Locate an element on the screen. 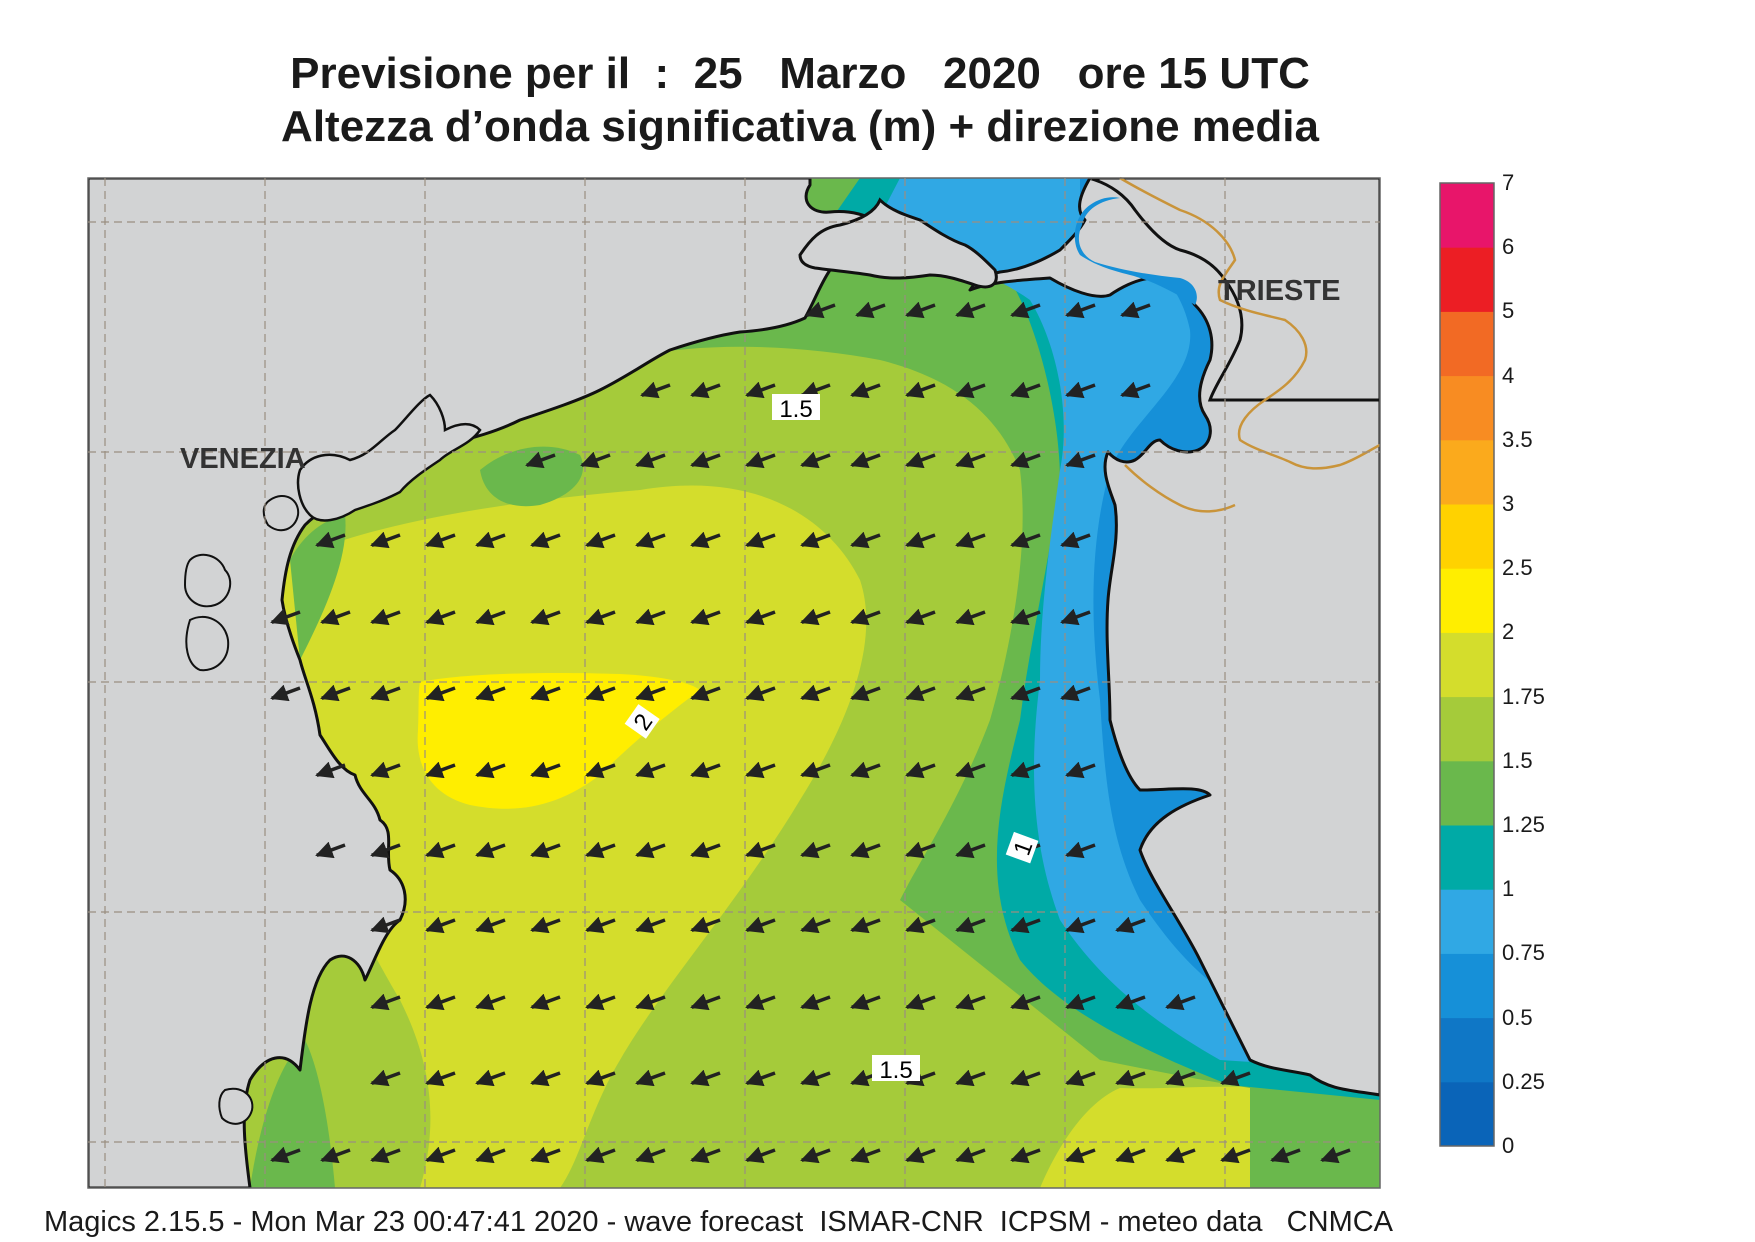  svg-text: 1.5 is located at coordinates (895, 1070).